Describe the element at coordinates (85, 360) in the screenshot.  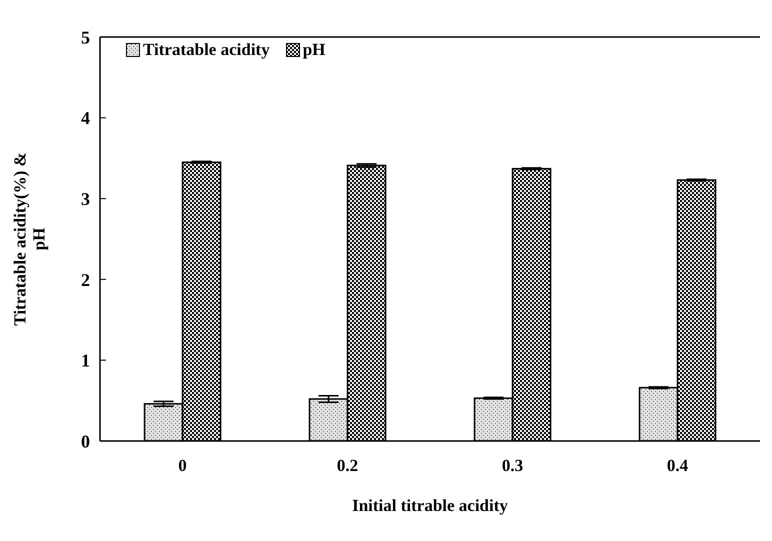
I see `y-tick-label: 1` at that location.